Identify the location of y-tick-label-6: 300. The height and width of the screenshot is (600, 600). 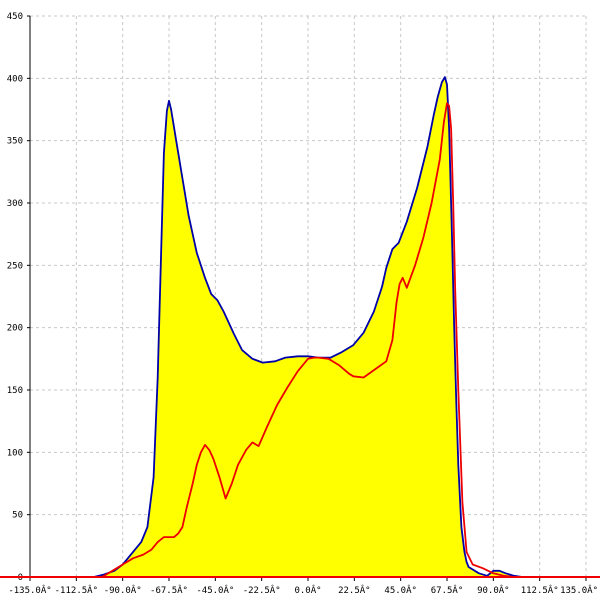
(15, 204).